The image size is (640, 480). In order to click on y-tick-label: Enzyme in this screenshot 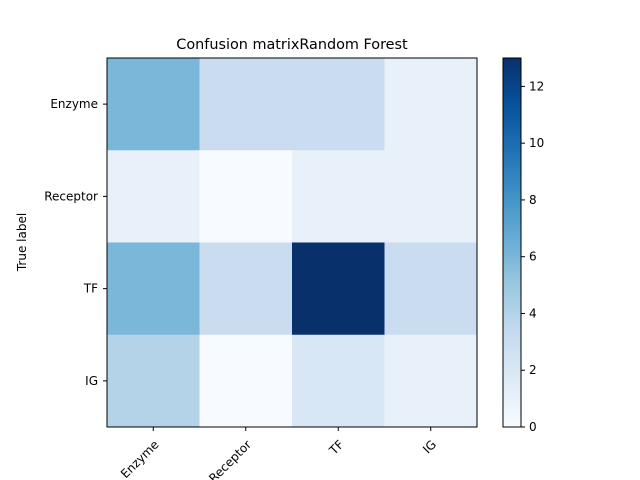, I will do `click(74, 104)`.